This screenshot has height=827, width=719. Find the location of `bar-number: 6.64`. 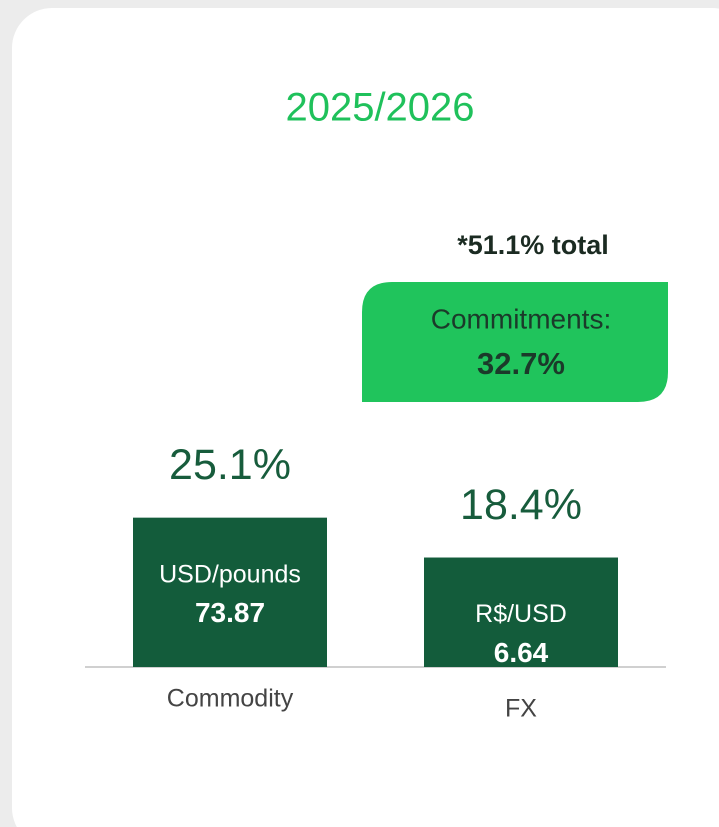

bar-number: 6.64 is located at coordinates (521, 652).